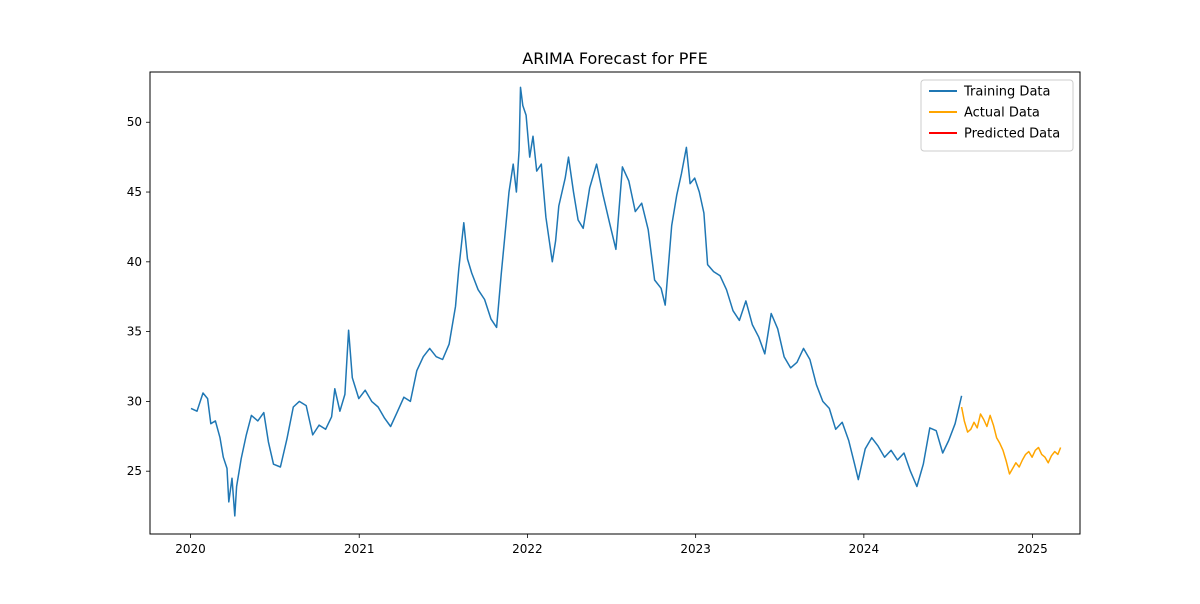 This screenshot has width=1200, height=604. I want to click on y-tick-label: 45, so click(134, 192).